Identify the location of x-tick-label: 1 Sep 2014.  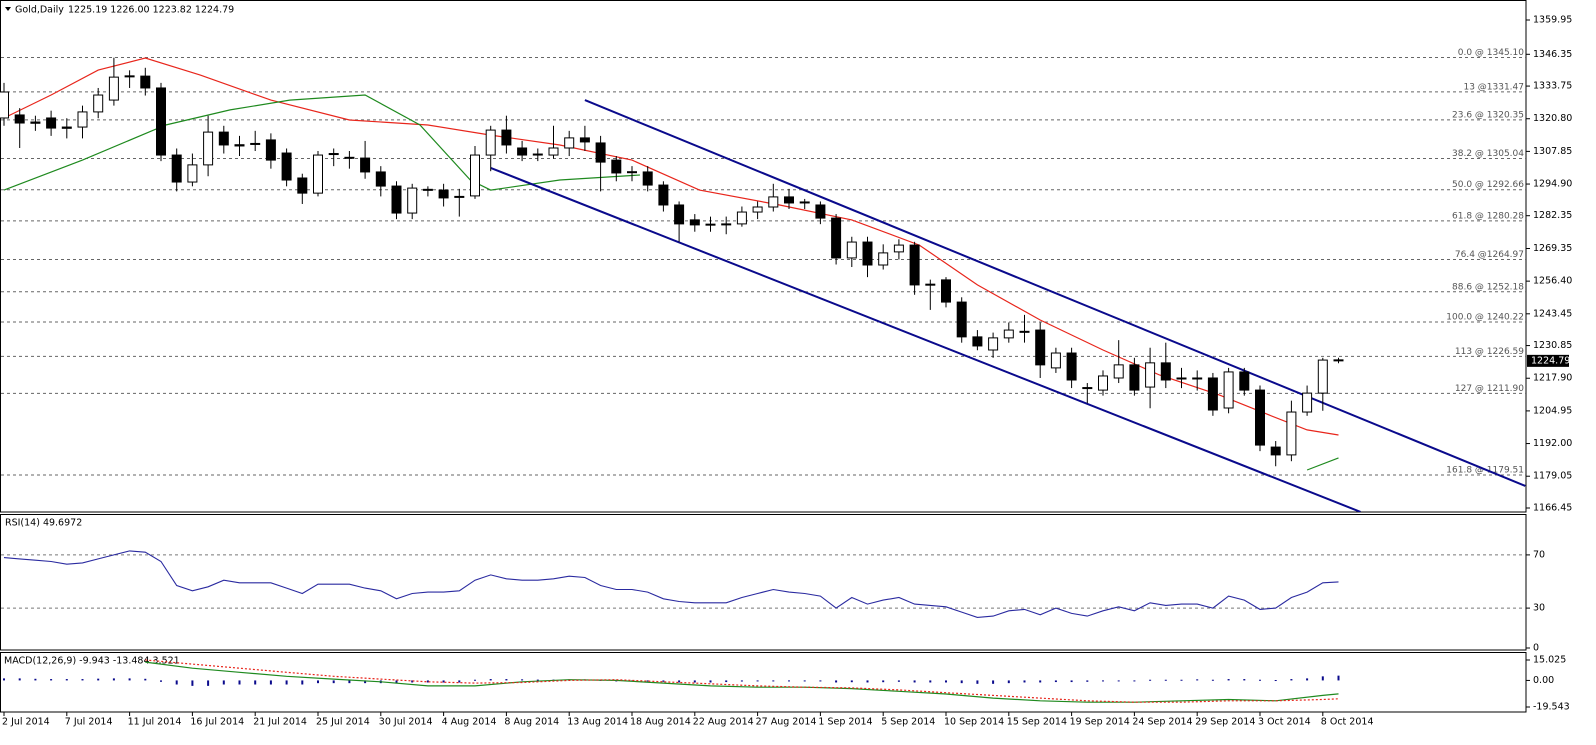
(845, 722).